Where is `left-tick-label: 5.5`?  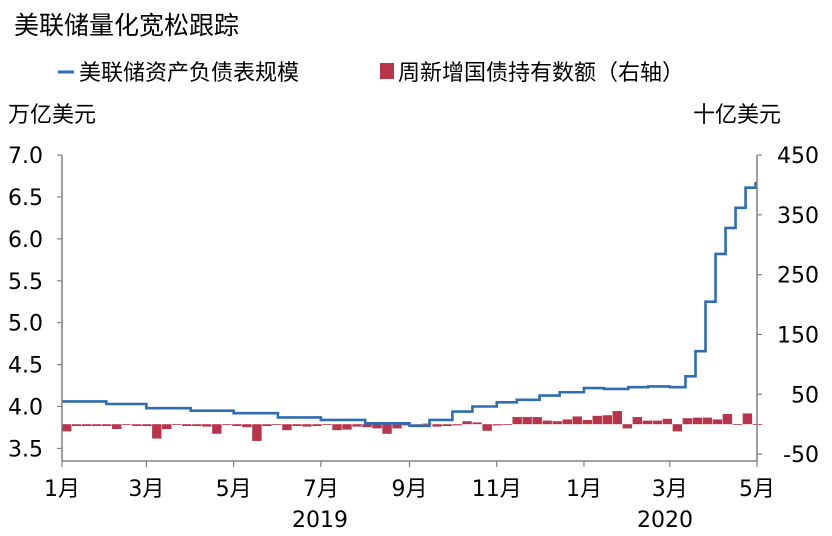
left-tick-label: 5.5 is located at coordinates (25, 282).